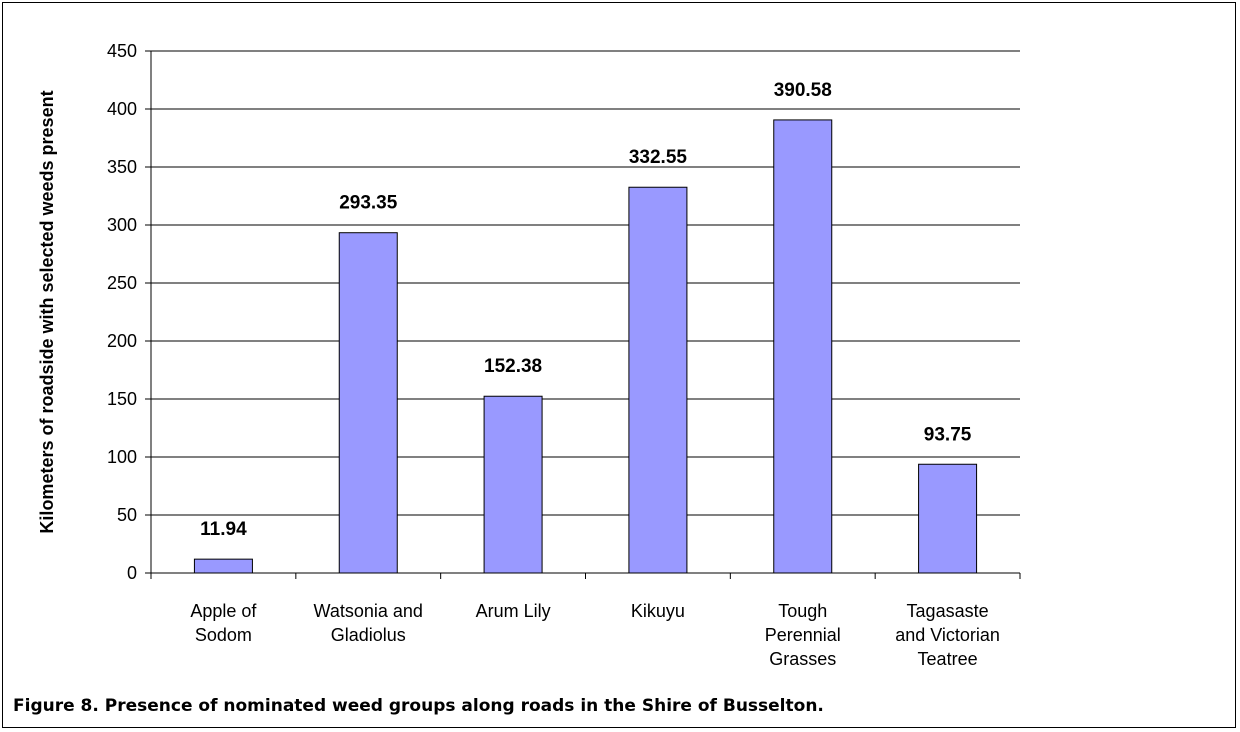  Describe the element at coordinates (803, 90) in the screenshot. I see `data-label: 390.58` at that location.